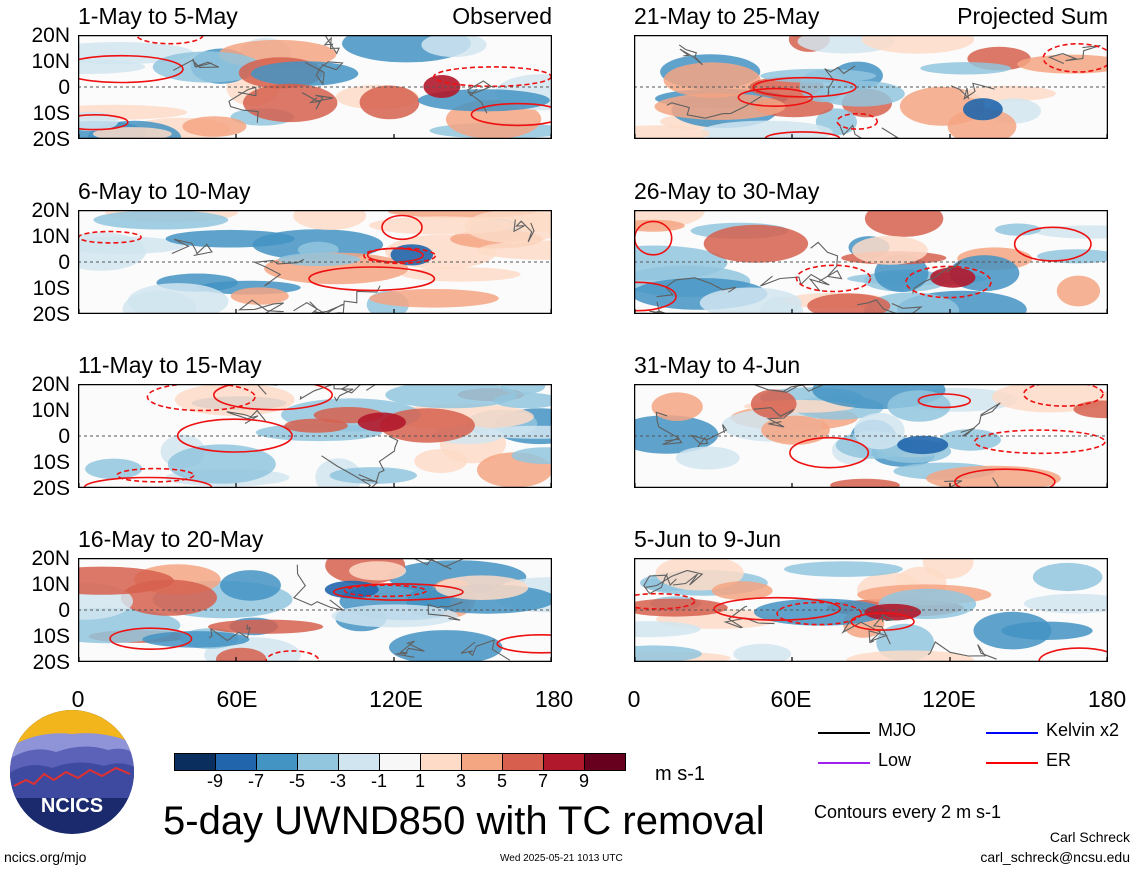  What do you see at coordinates (1083, 730) in the screenshot?
I see `legend-label-kelvin: Kelvin x2` at bounding box center [1083, 730].